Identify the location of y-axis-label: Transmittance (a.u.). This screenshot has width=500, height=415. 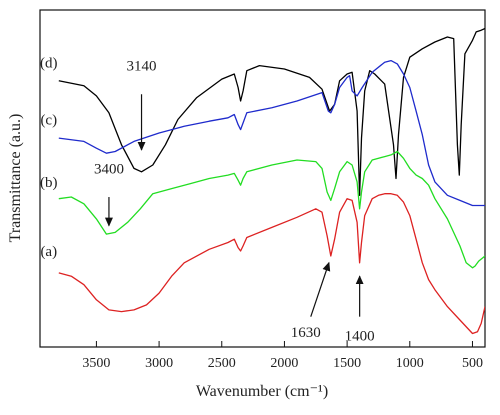
(15, 178).